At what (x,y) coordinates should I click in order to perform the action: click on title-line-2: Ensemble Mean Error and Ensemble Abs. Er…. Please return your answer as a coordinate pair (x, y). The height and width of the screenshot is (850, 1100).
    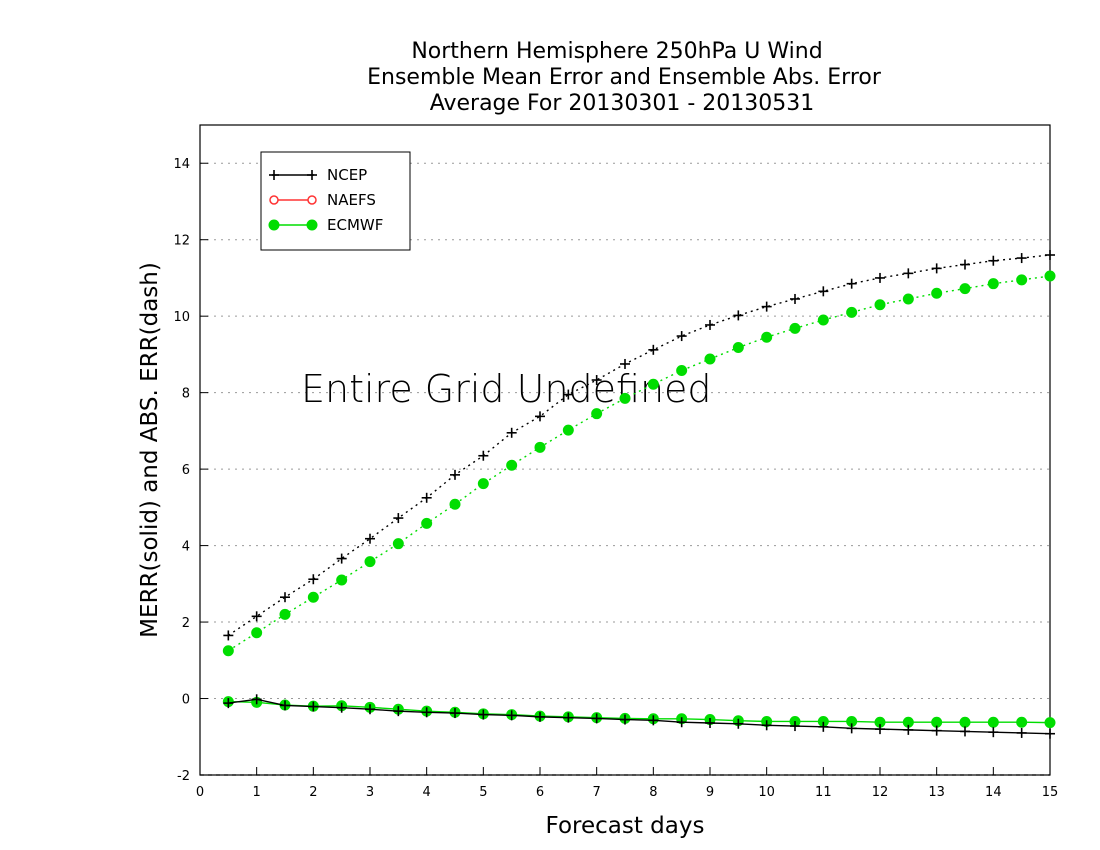
    Looking at the image, I should click on (624, 77).